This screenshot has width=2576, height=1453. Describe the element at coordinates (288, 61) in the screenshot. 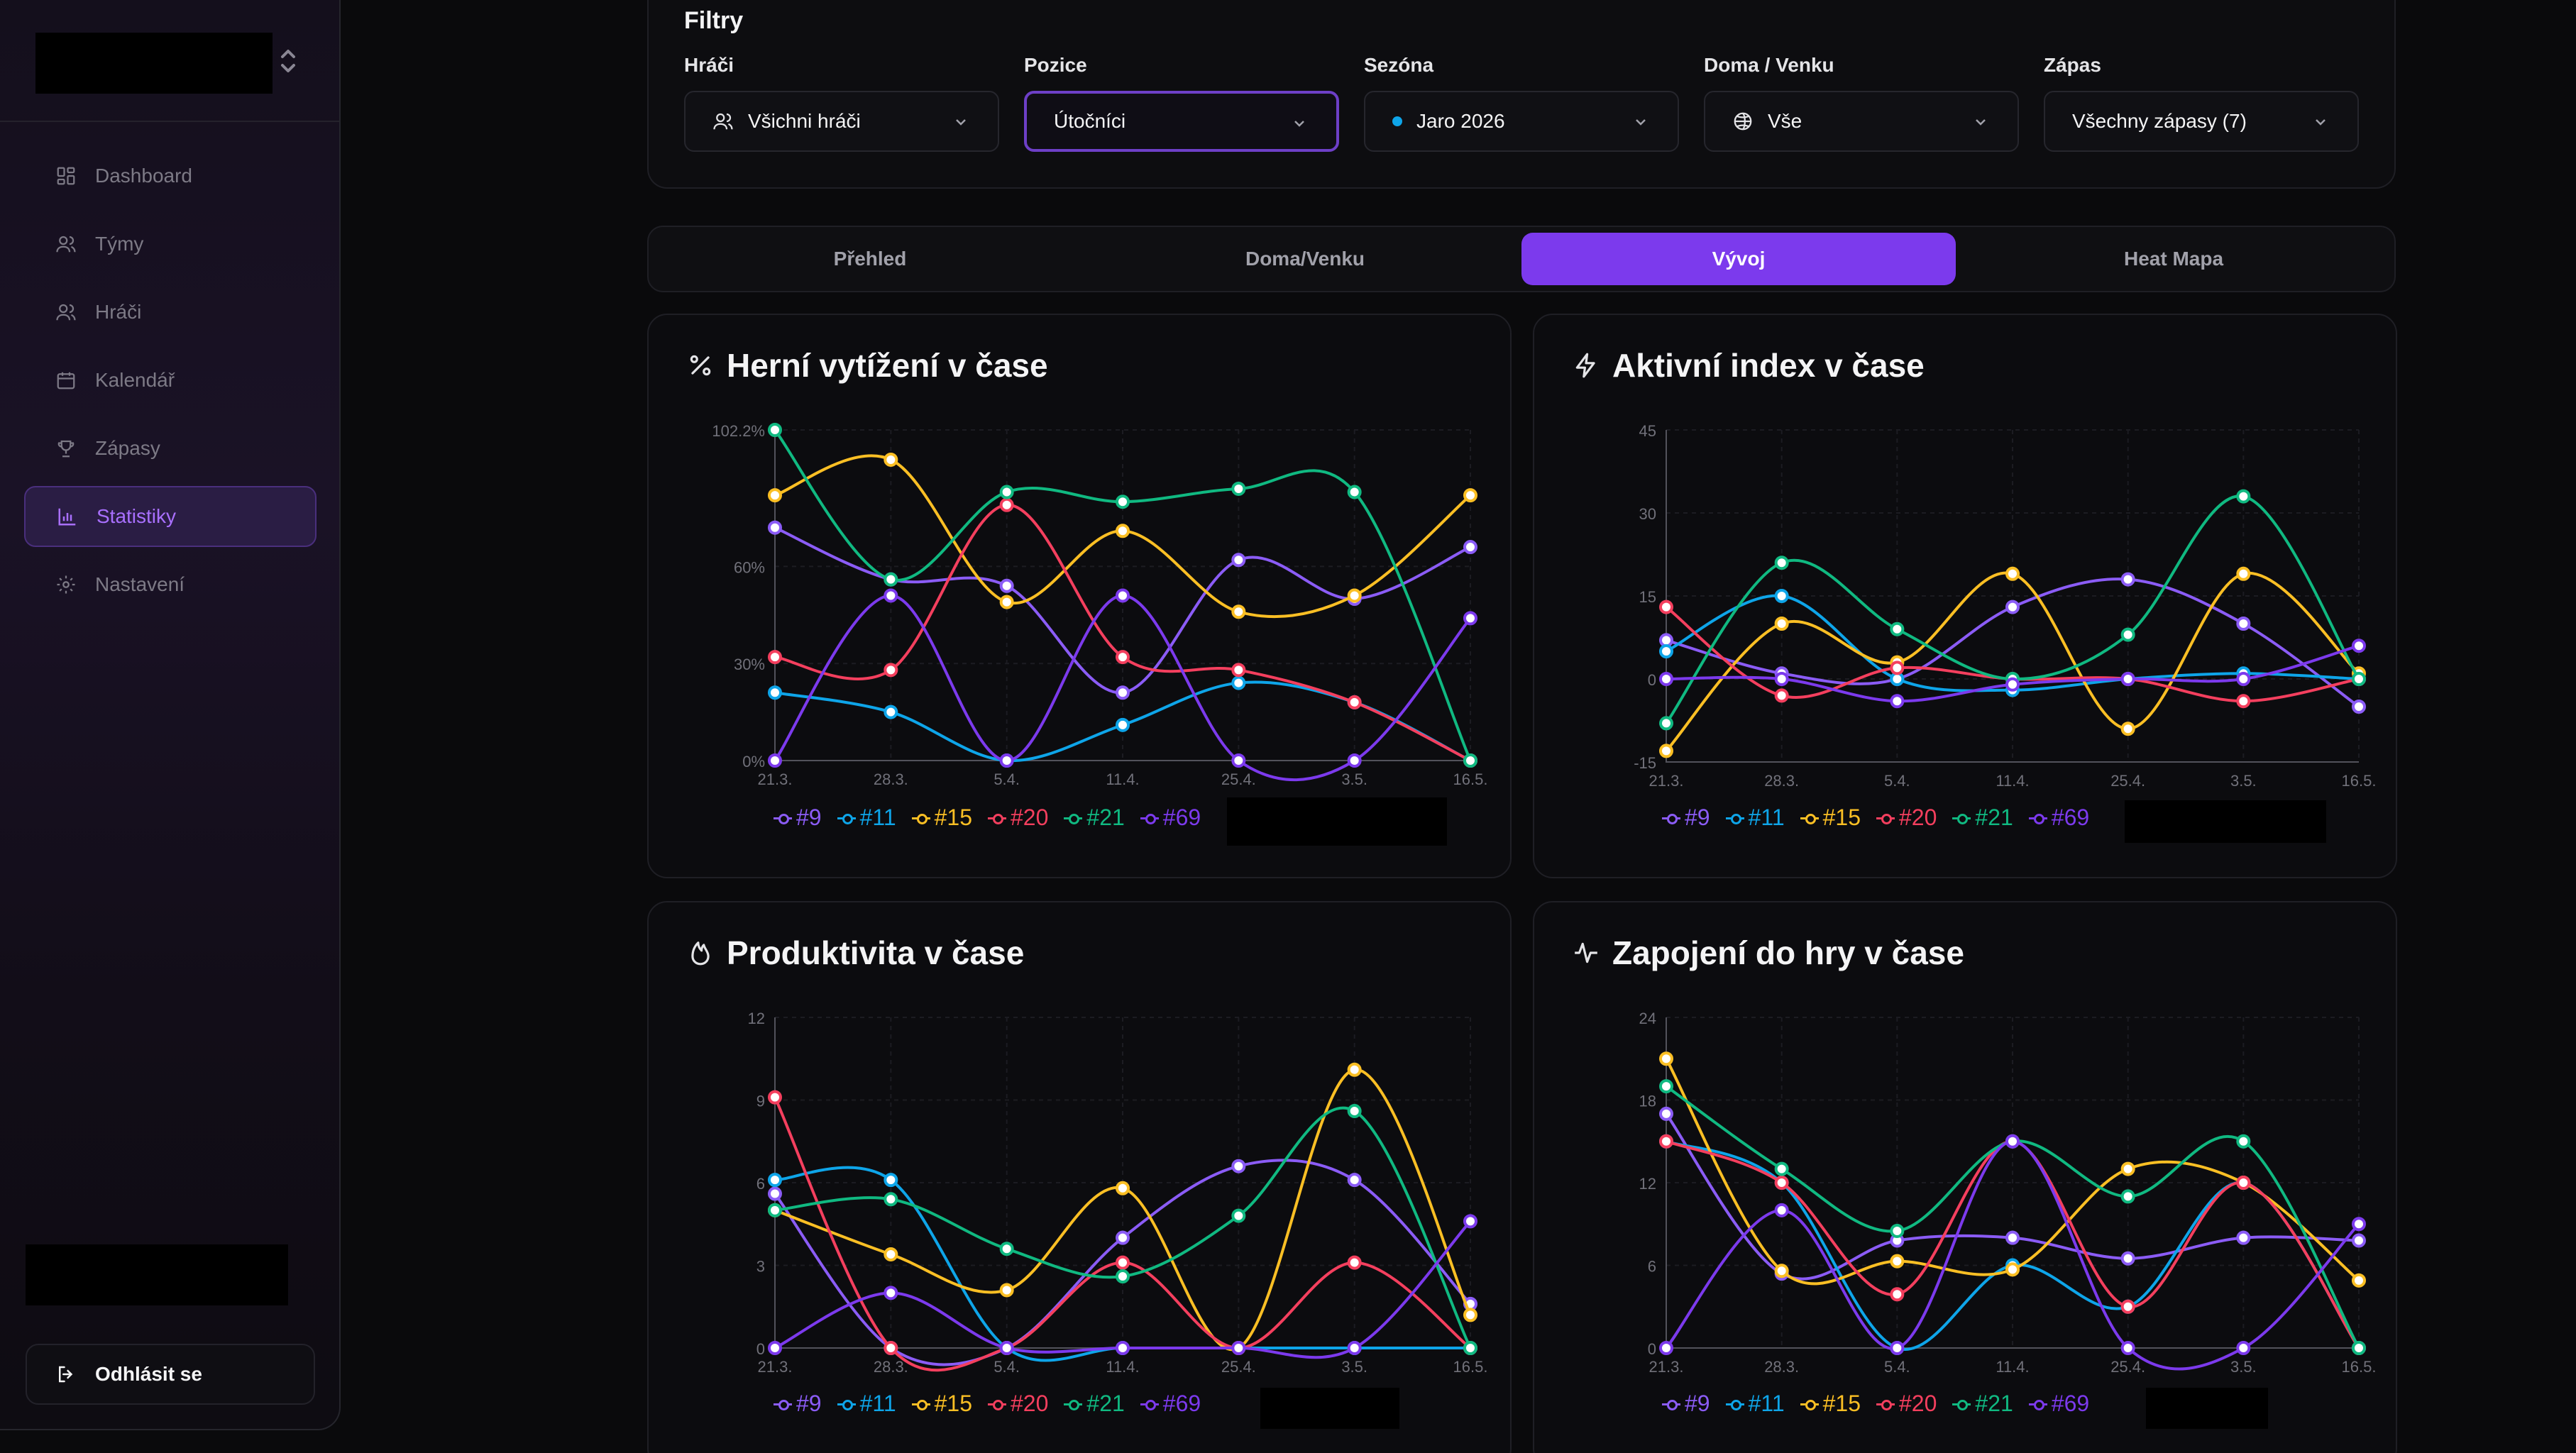

I see `chevron-up-down-icon` at that location.